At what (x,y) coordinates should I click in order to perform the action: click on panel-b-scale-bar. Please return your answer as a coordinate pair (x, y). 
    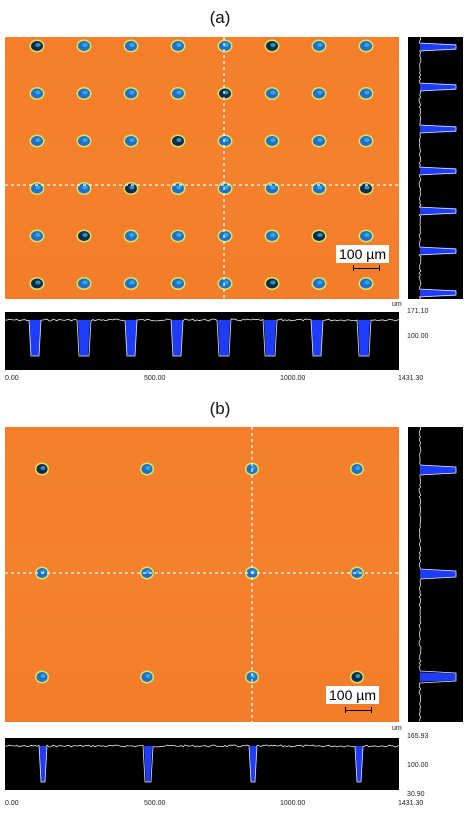
    Looking at the image, I should click on (358, 710).